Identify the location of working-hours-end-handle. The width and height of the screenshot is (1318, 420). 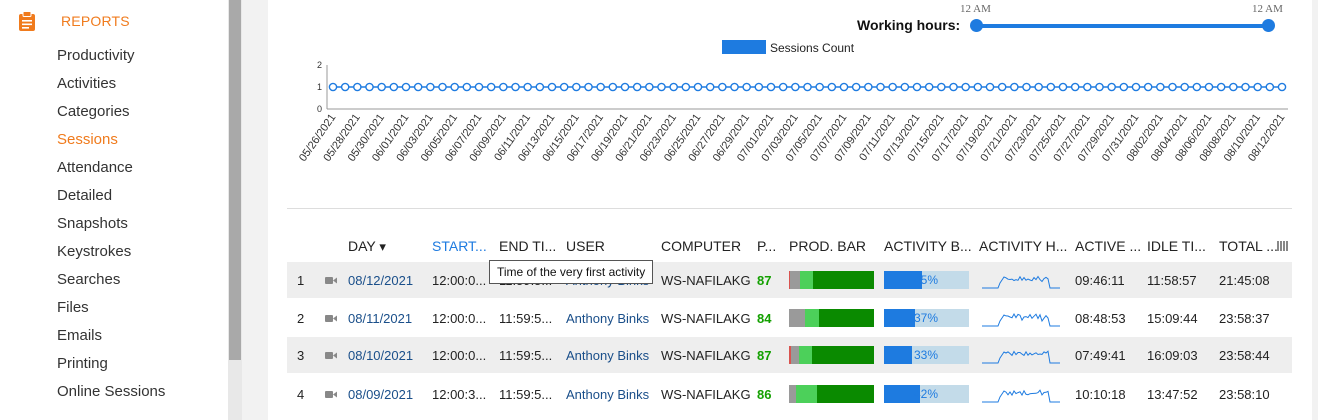
(1268, 25).